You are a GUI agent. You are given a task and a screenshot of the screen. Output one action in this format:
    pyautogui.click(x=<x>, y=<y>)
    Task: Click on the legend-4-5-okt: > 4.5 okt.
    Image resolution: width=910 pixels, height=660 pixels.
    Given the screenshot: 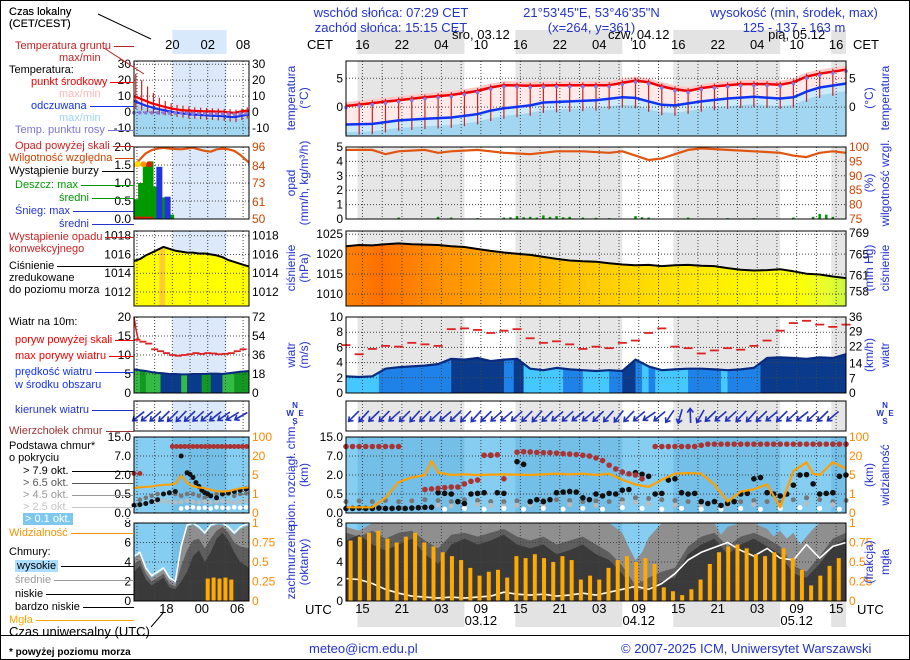 What is the action you would take?
    pyautogui.click(x=78, y=495)
    